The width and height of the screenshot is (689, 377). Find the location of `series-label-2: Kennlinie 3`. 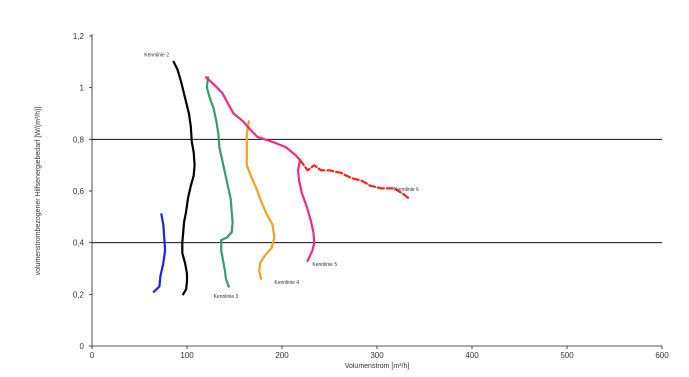

series-label-2: Kennlinie 3 is located at coordinates (226, 297).